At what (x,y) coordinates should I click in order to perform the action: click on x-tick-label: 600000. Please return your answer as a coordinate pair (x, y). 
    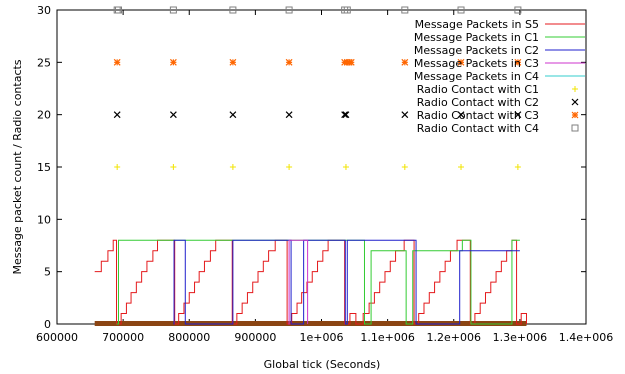
    Looking at the image, I should click on (57, 337).